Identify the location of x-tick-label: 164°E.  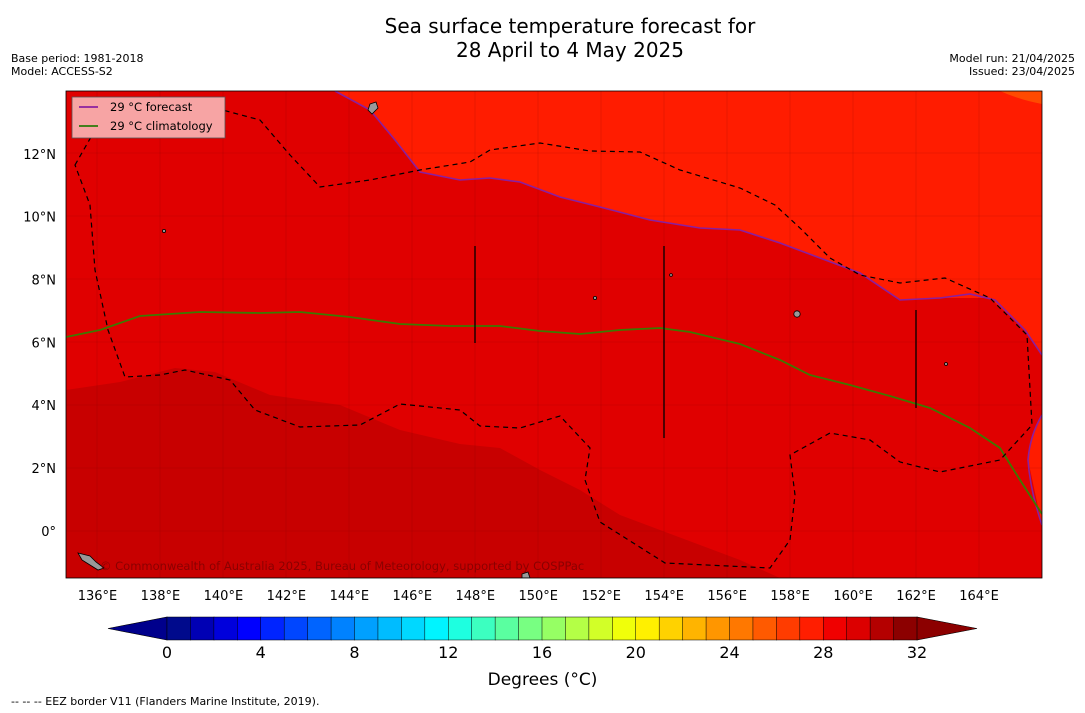
(979, 596).